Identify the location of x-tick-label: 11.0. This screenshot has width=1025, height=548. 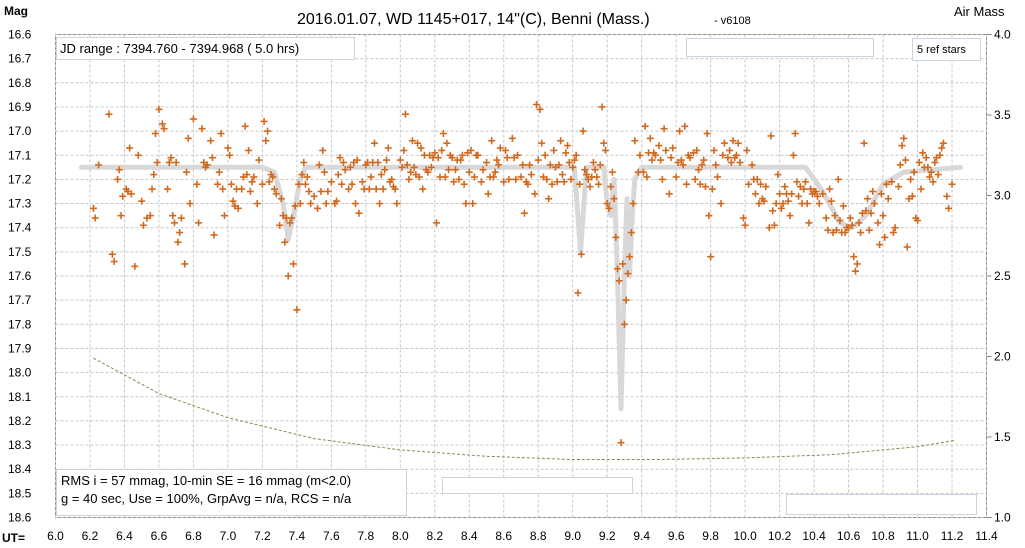
(917, 536).